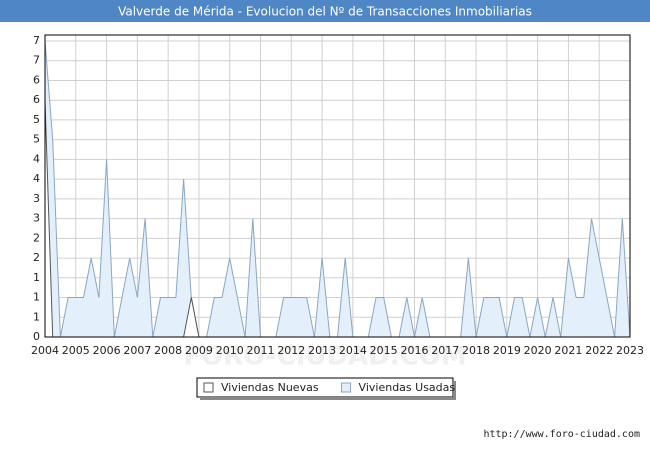 This screenshot has width=650, height=454. What do you see at coordinates (107, 350) in the screenshot?
I see `x-tick-label: 2006` at bounding box center [107, 350].